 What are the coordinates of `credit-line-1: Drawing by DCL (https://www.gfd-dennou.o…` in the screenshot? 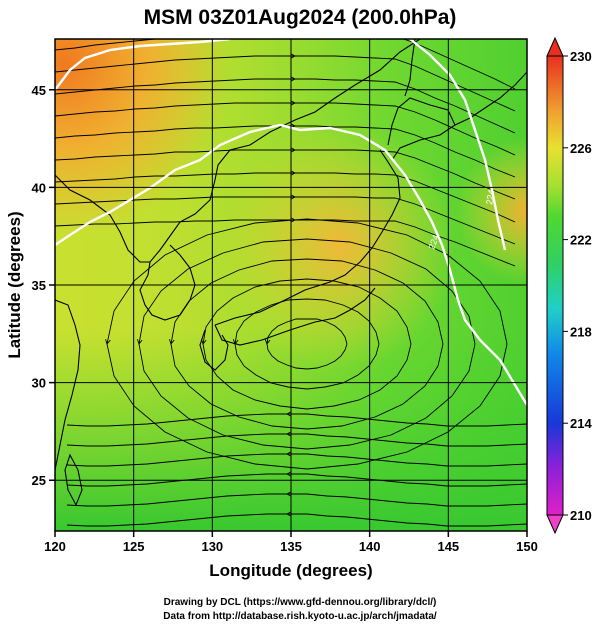 It's located at (300, 602).